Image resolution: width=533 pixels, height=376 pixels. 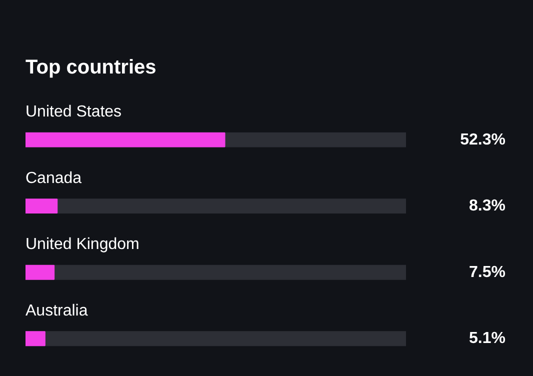 I want to click on y-tick-label: Canada, so click(x=54, y=178).